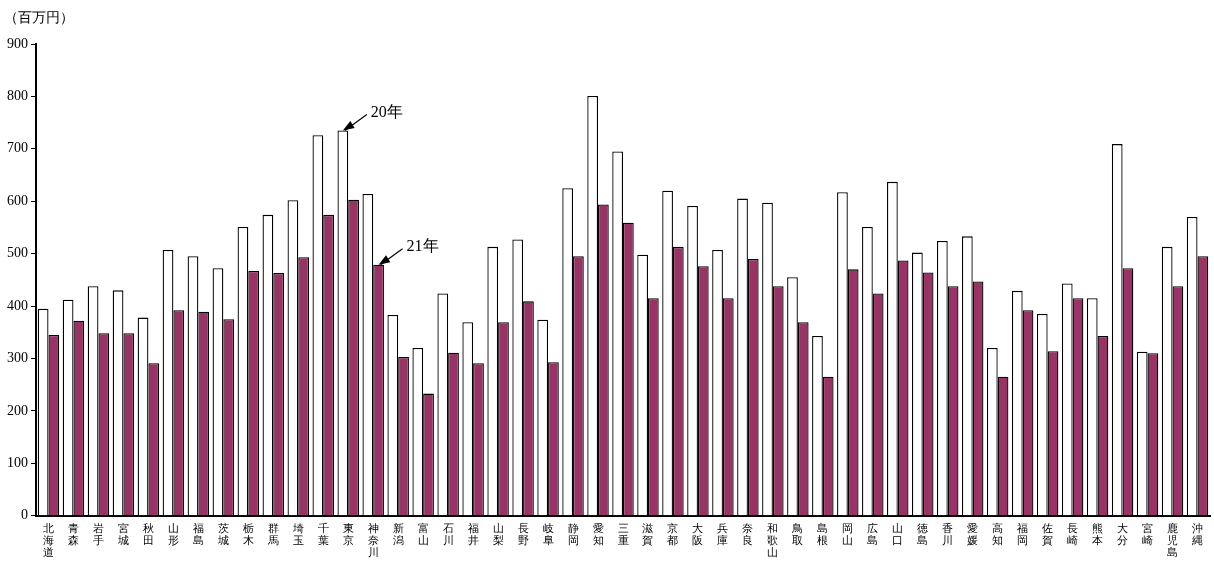  I want to click on annotation: 21年, so click(422, 245).